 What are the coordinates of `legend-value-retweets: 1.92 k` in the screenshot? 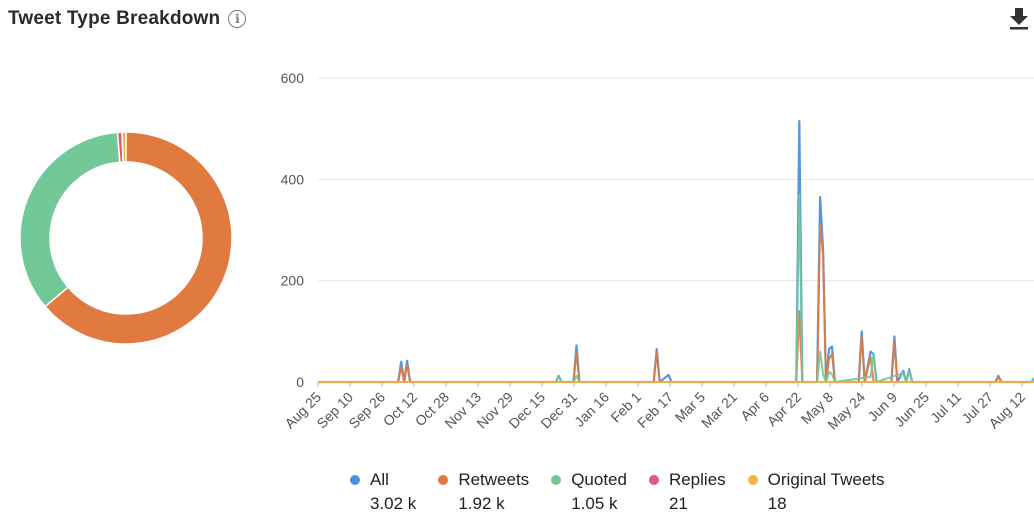 It's located at (481, 503).